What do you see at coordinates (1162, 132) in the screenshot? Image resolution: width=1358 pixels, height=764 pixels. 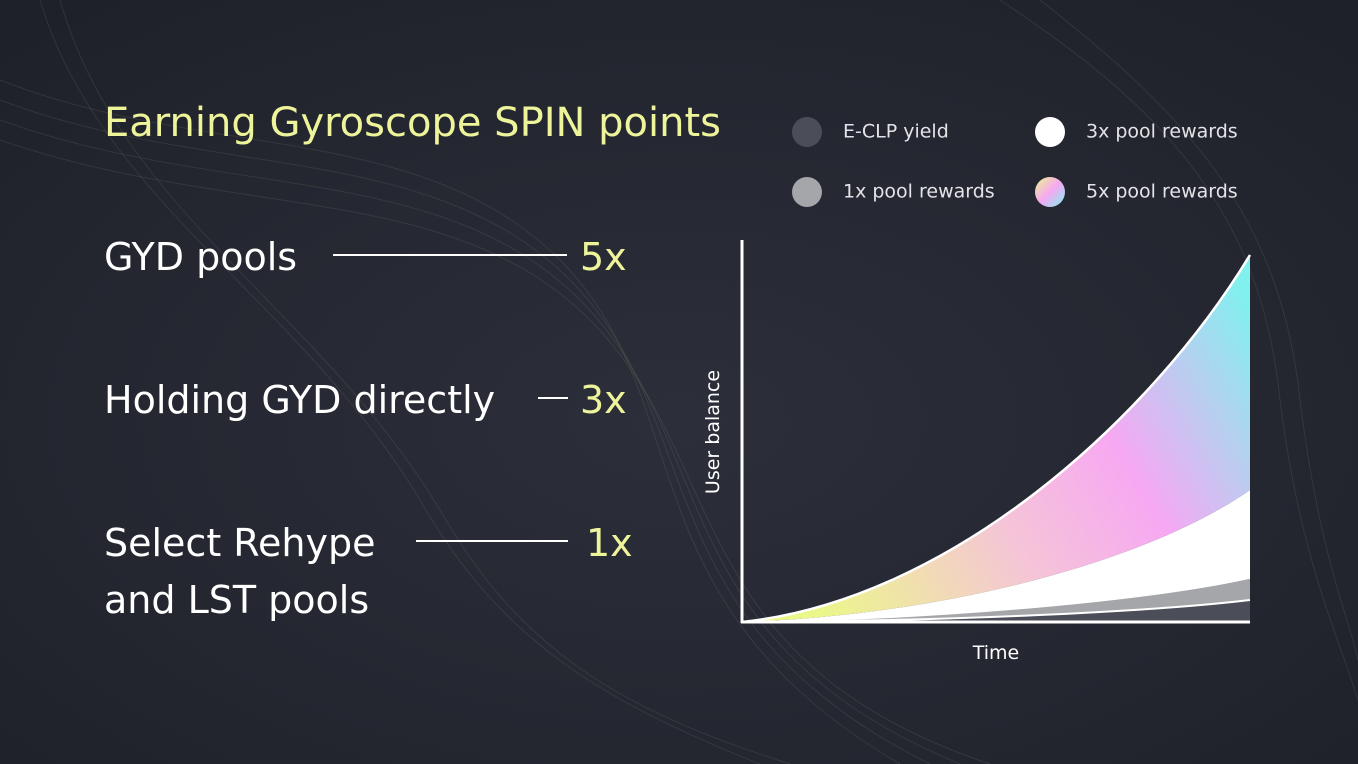 I see `legend-label: 3x pool rewards` at bounding box center [1162, 132].